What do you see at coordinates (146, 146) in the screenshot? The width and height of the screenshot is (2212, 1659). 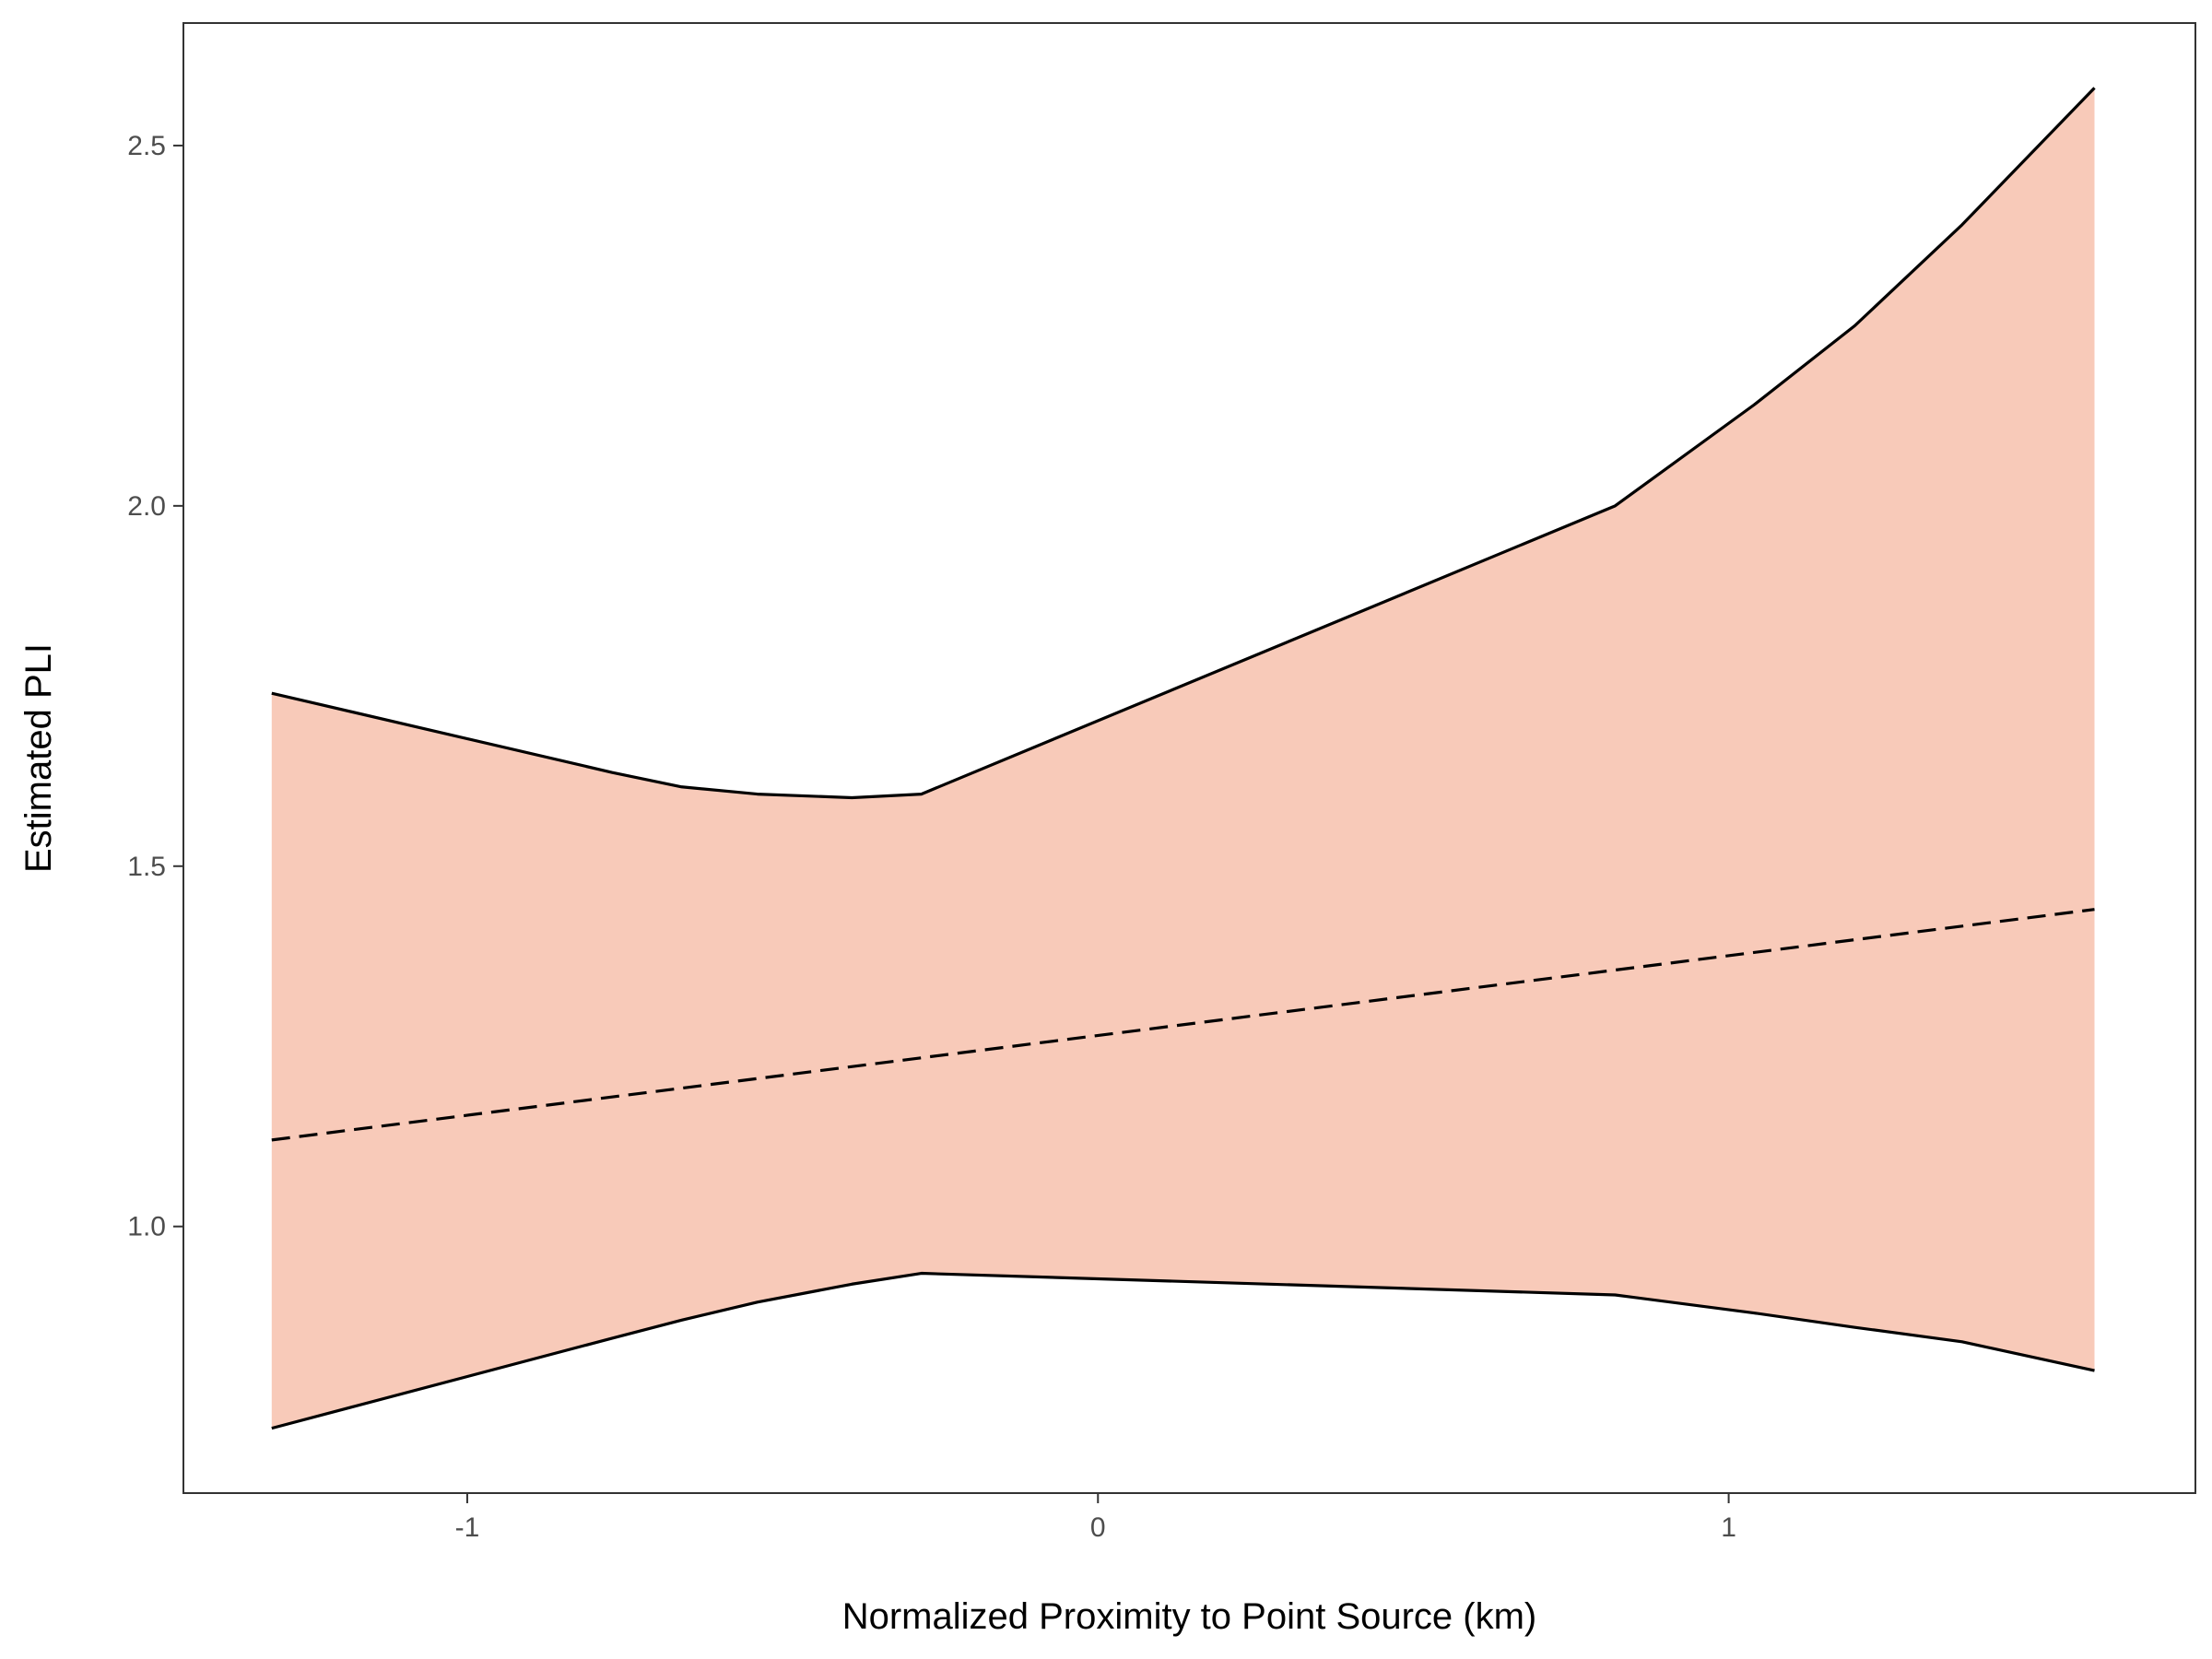 I see `y-tick-label: 2.5` at bounding box center [146, 146].